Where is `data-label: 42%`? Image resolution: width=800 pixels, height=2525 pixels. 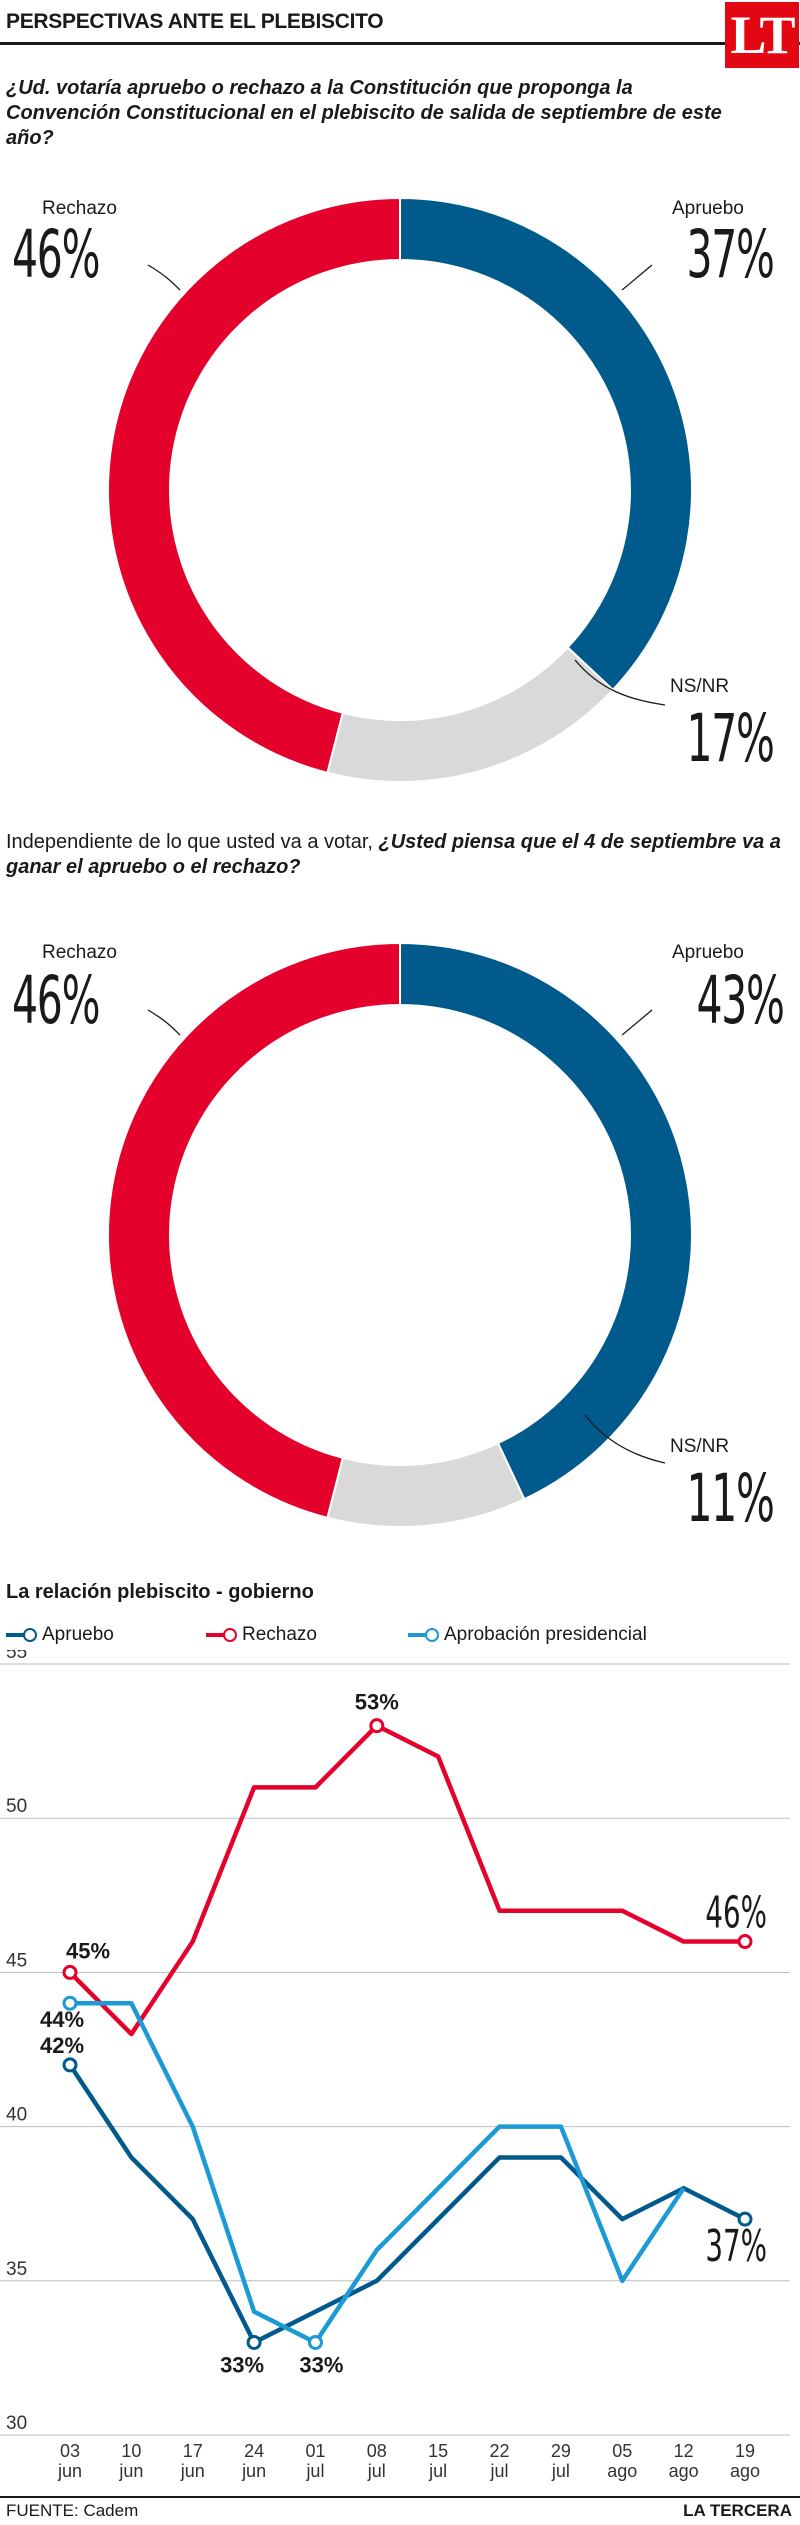
data-label: 42% is located at coordinates (62, 2045).